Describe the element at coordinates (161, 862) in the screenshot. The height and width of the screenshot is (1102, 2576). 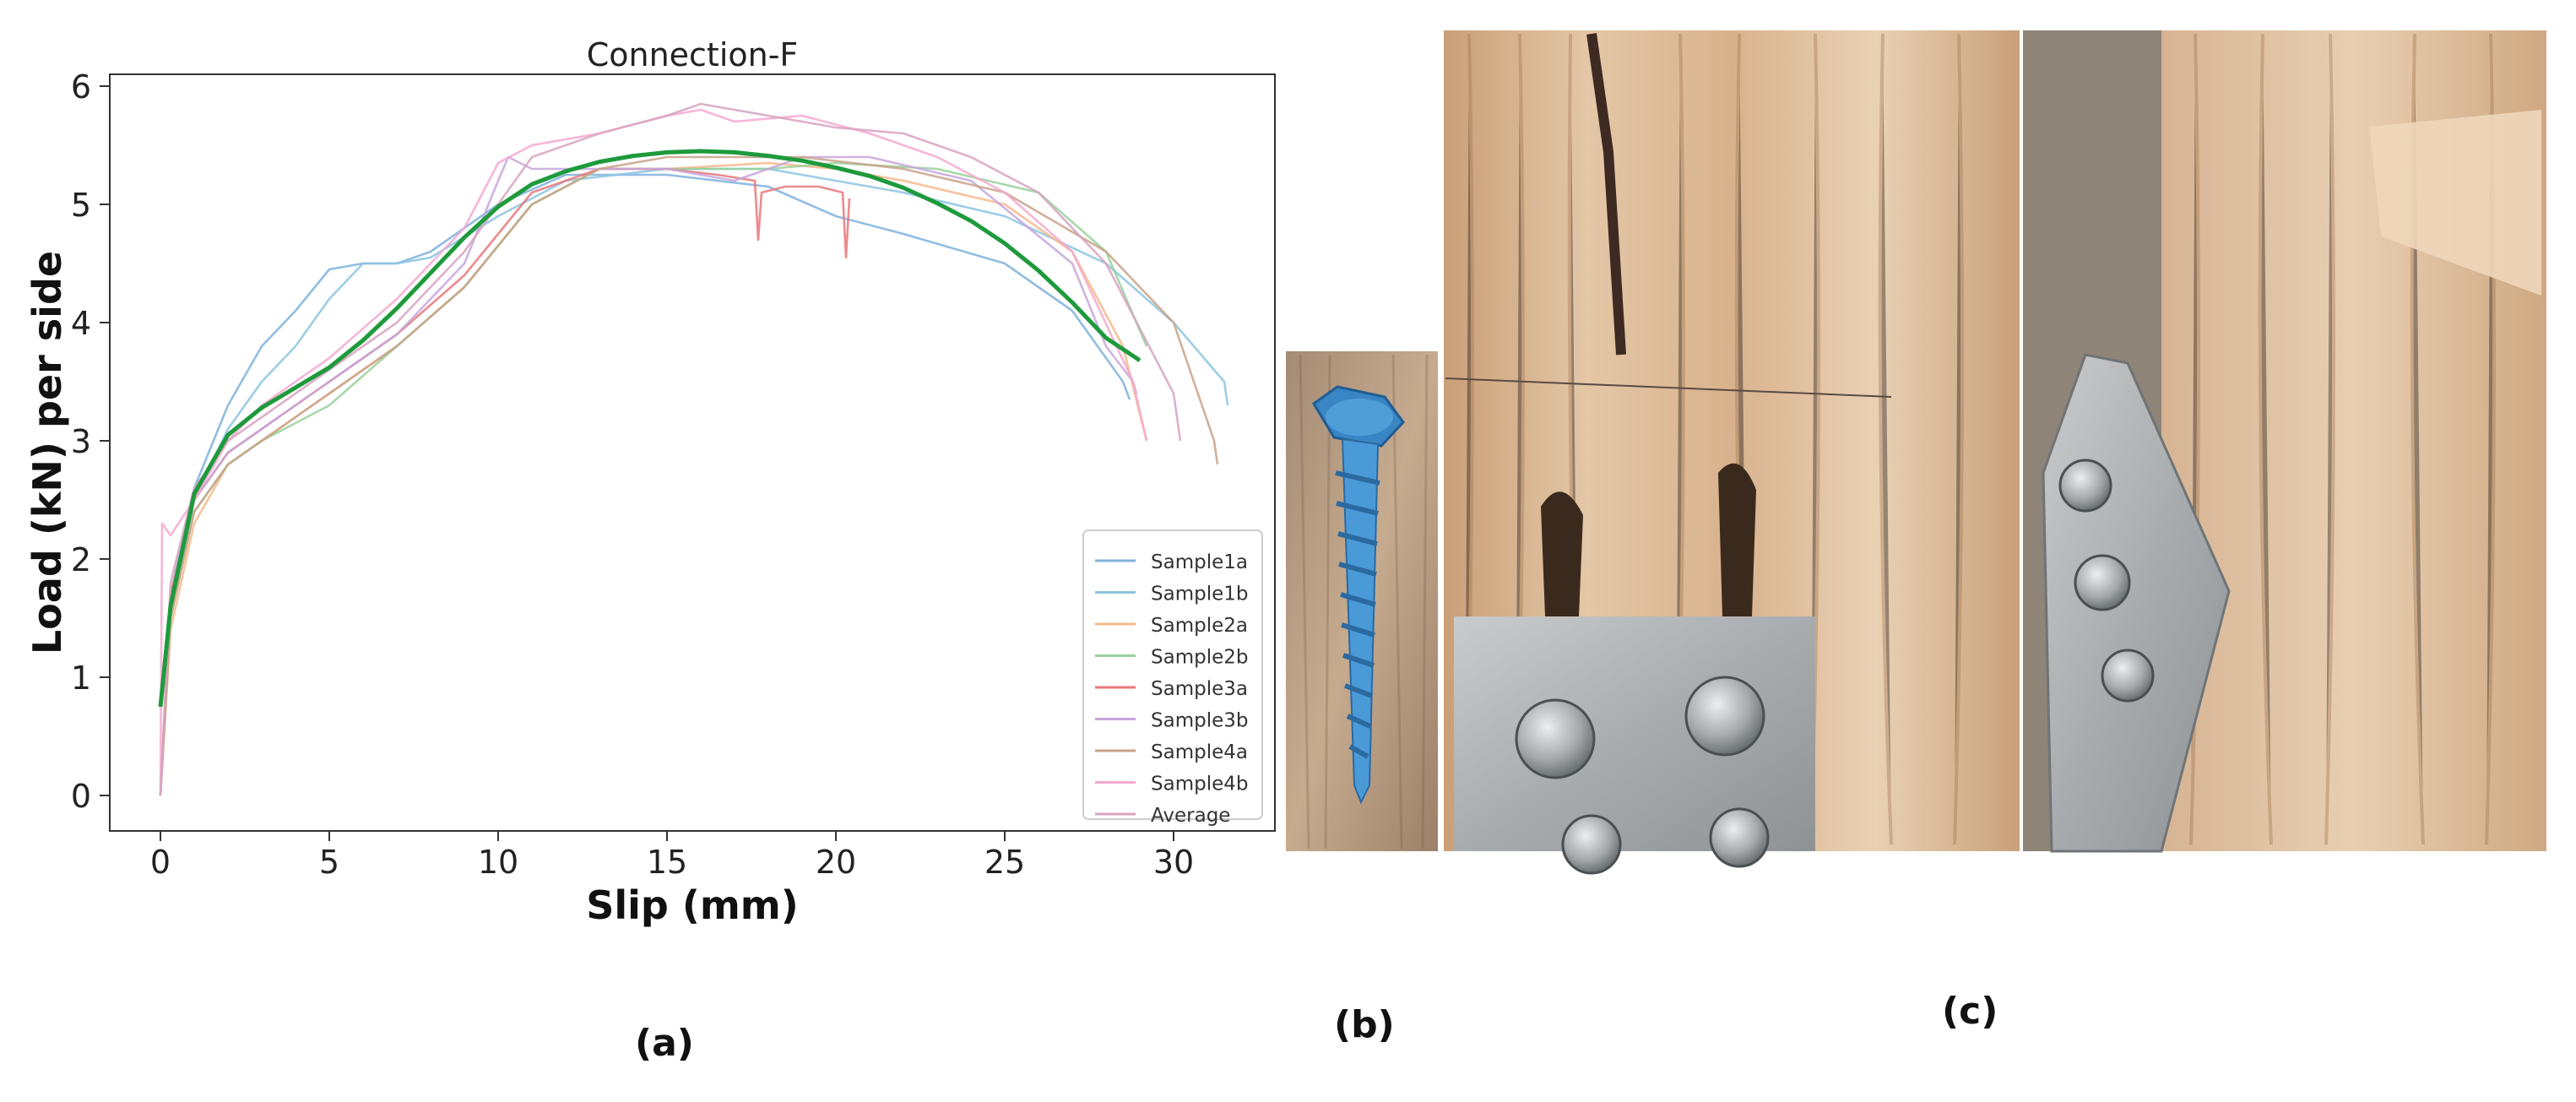
I see `x-tick-label: 0` at that location.